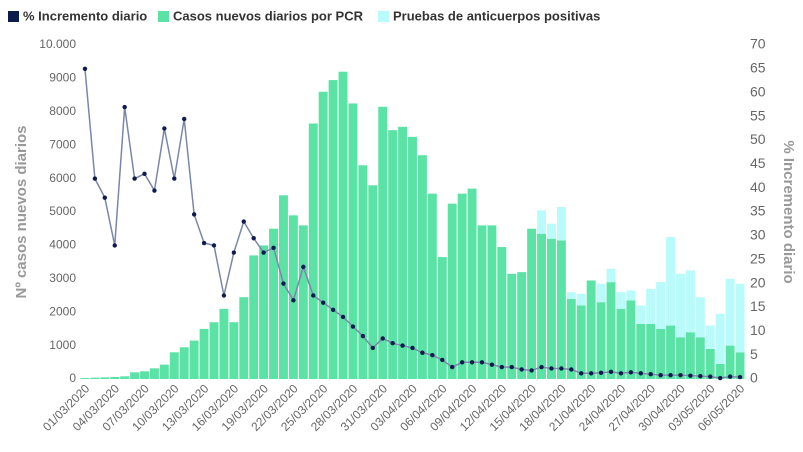  What do you see at coordinates (758, 115) in the screenshot?
I see `y2-tick-label: 55` at bounding box center [758, 115].